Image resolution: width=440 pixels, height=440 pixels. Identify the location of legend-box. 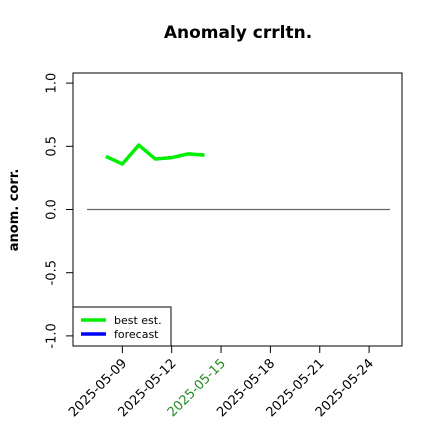
(122, 326).